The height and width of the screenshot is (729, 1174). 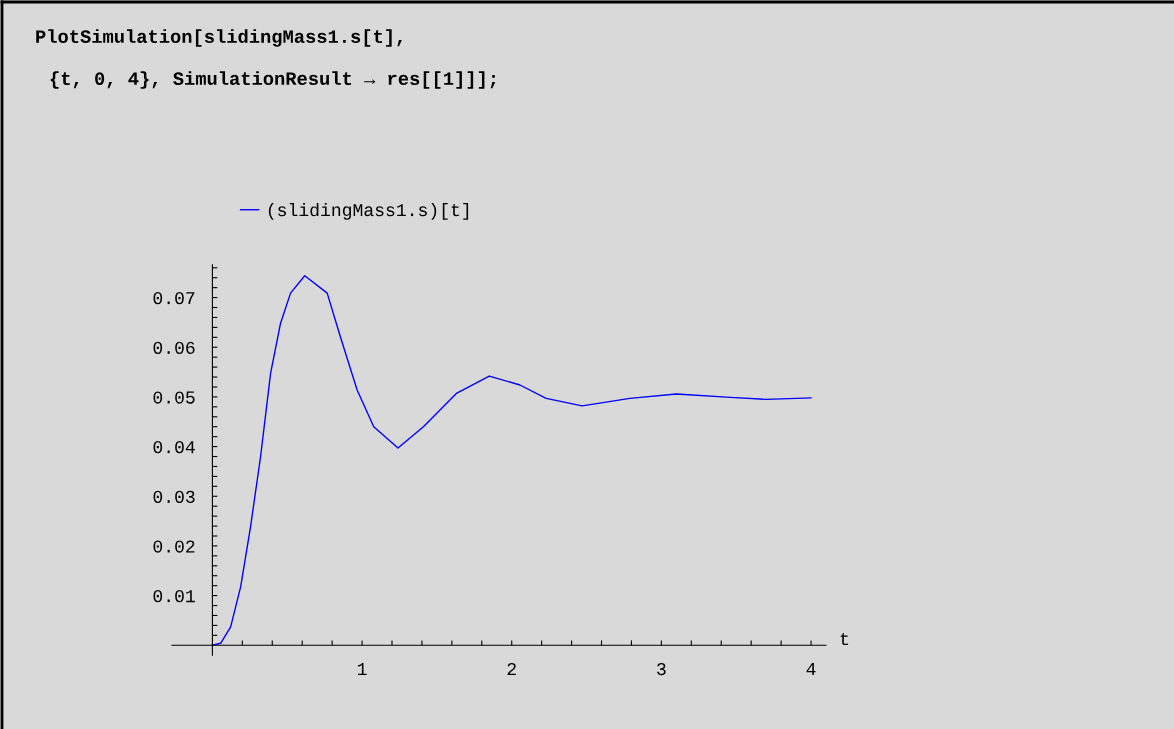 I want to click on text: PlotSimulation[slidingMass1.s[t],, so click(x=219, y=38).